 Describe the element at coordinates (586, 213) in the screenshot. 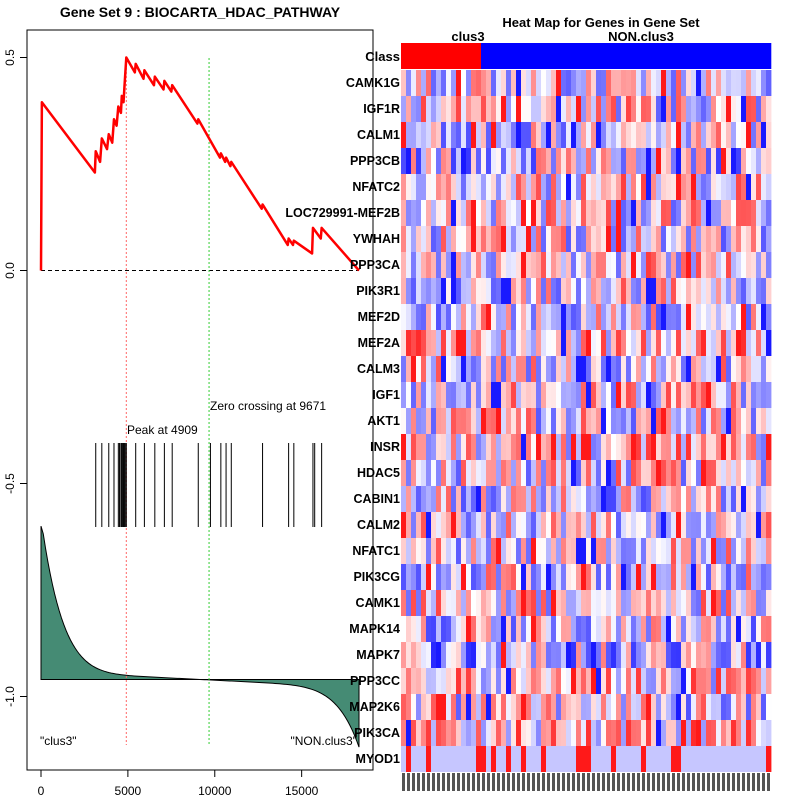

I see `heat-map-row` at that location.